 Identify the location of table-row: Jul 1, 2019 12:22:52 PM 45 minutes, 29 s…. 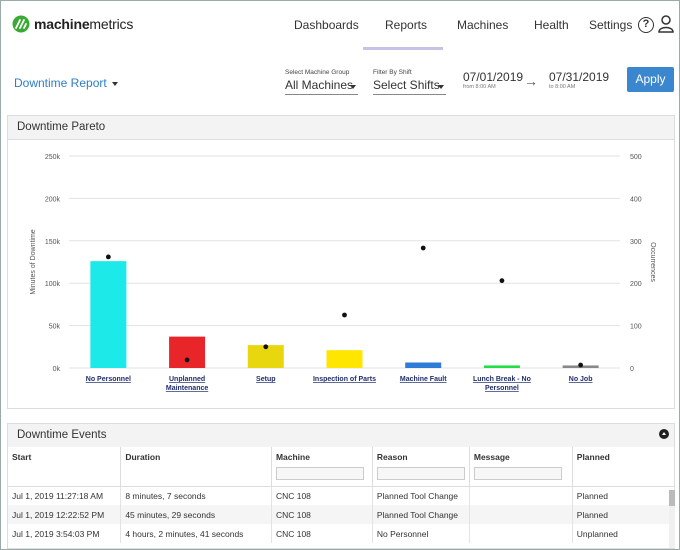
(342, 514).